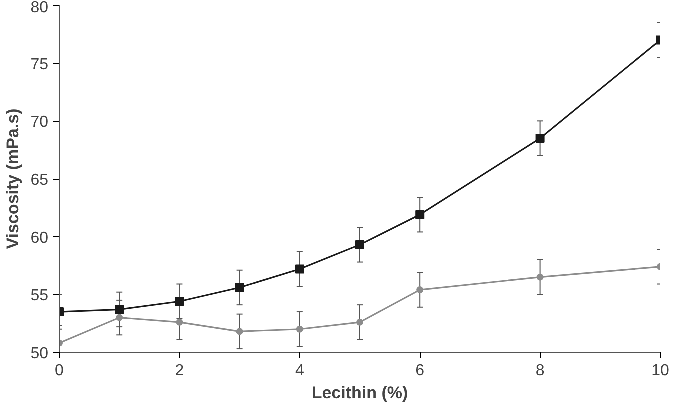  What do you see at coordinates (661, 371) in the screenshot?
I see `x-tick-label: 10` at bounding box center [661, 371].